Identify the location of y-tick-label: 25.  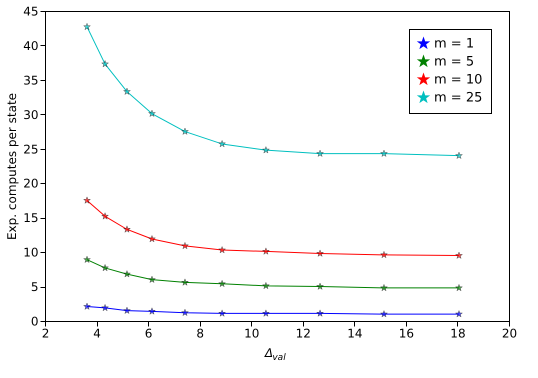
(30, 149).